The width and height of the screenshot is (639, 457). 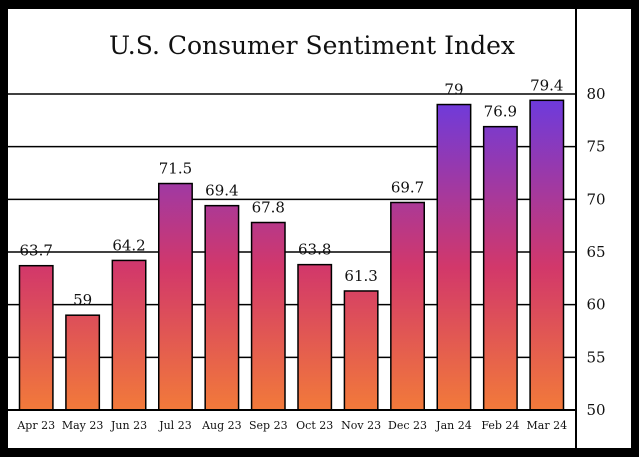 What do you see at coordinates (36, 251) in the screenshot?
I see `bar-data-label: 63.7` at bounding box center [36, 251].